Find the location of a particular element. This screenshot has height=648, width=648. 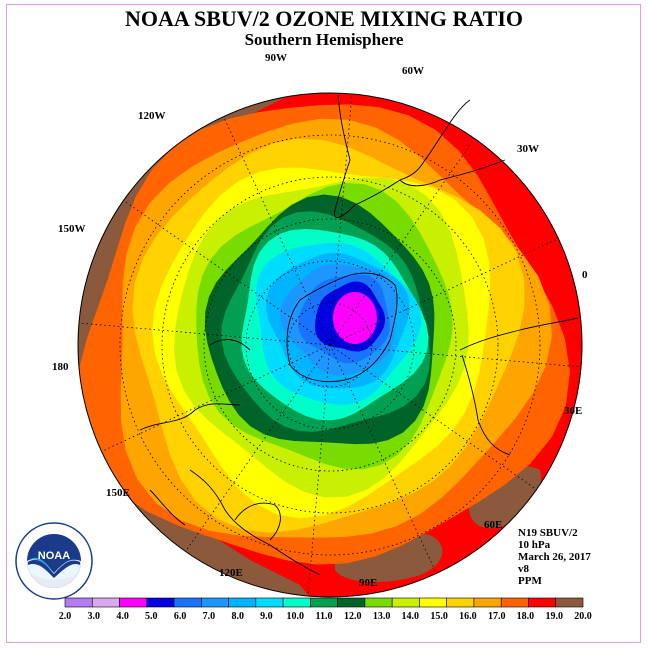

legend-tick-label: 4.0 is located at coordinates (122, 616).